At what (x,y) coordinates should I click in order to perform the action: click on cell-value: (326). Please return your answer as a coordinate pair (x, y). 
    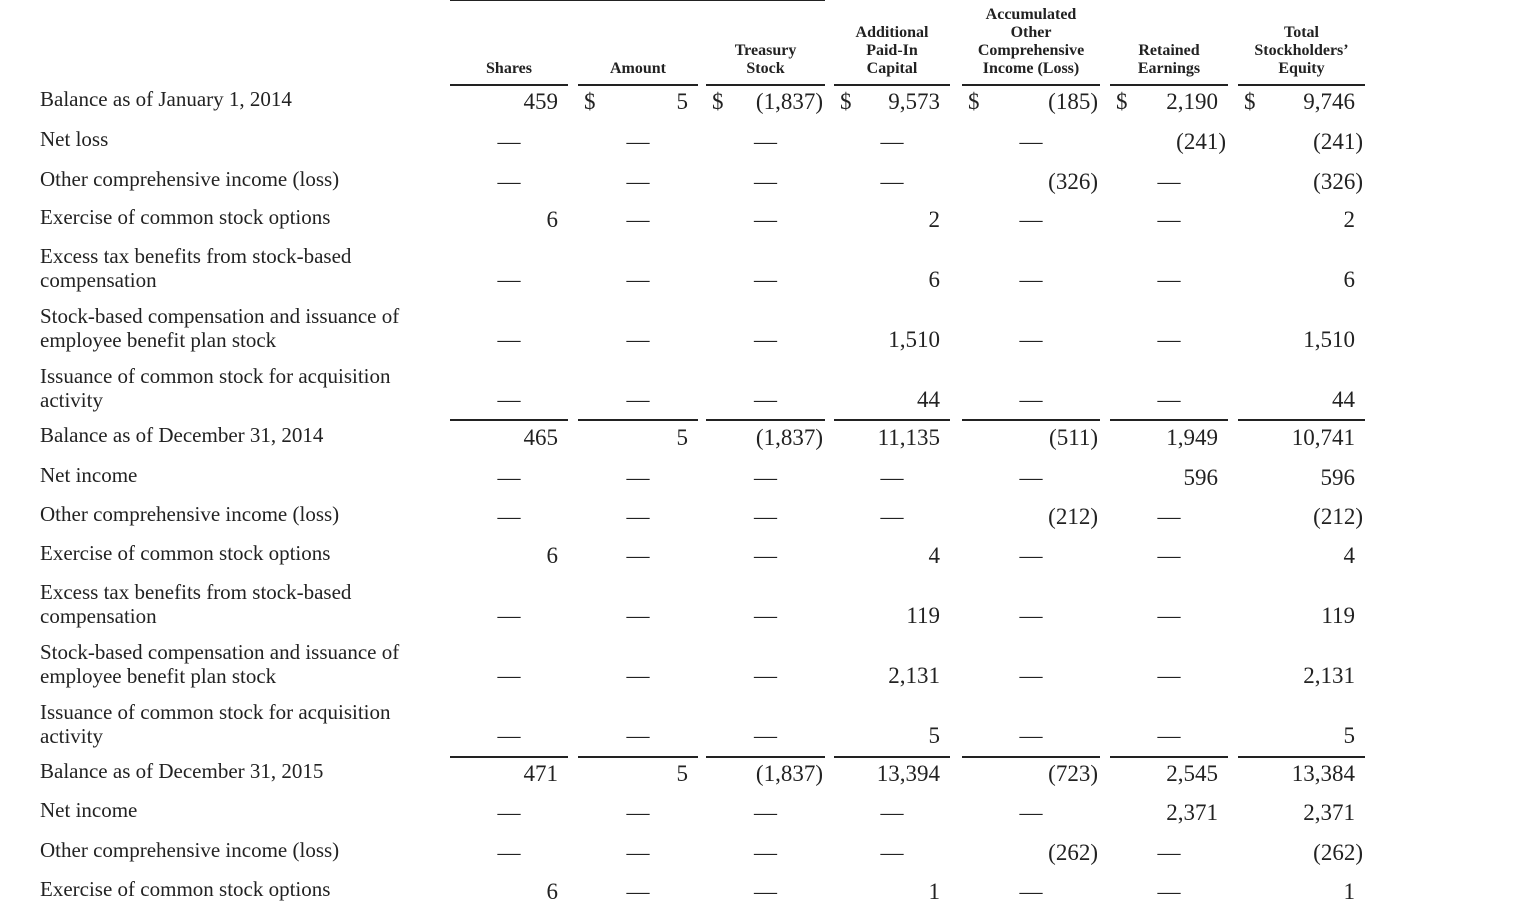
    Looking at the image, I should click on (1073, 181).